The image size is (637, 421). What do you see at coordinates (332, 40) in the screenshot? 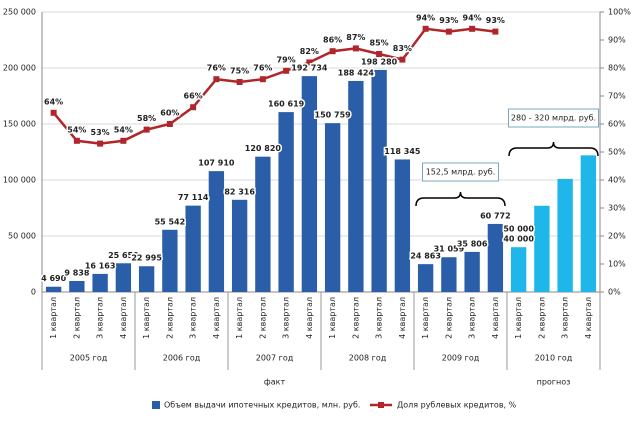
I see `line-value-label: 86%` at bounding box center [332, 40].